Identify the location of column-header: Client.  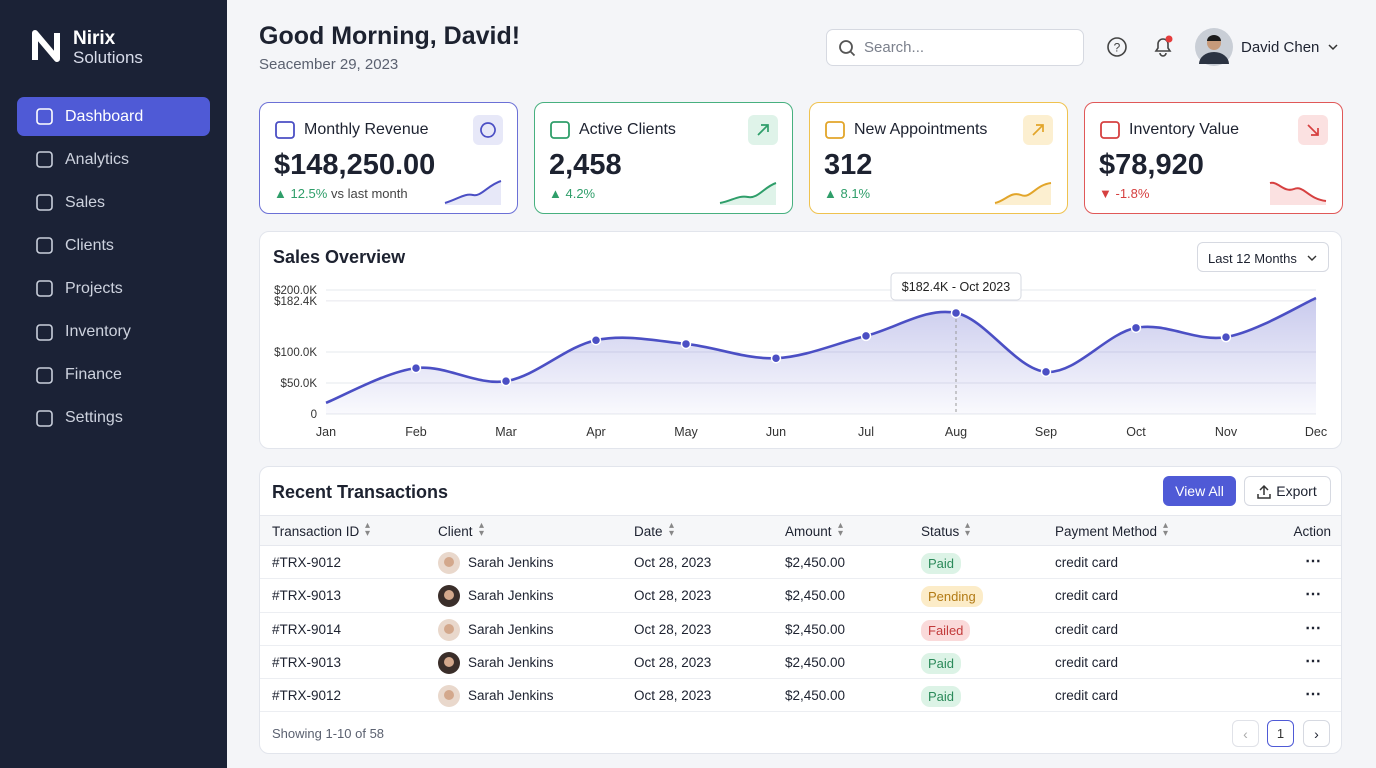
(455, 531).